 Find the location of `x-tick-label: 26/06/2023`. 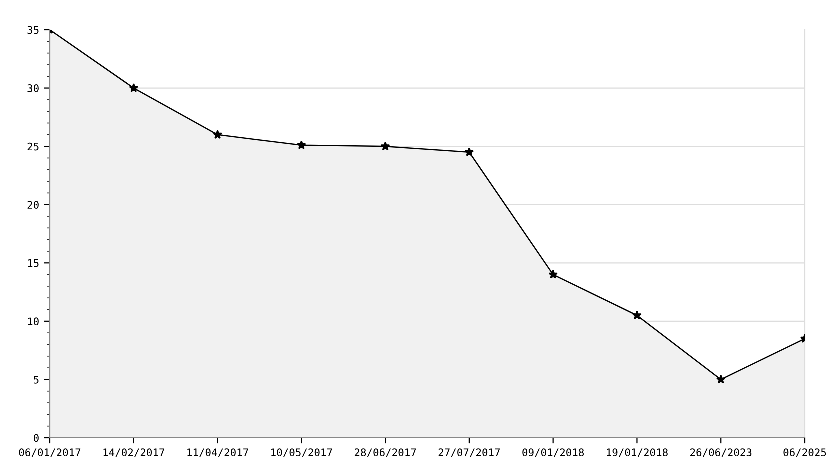

x-tick-label: 26/06/2023 is located at coordinates (721, 453).